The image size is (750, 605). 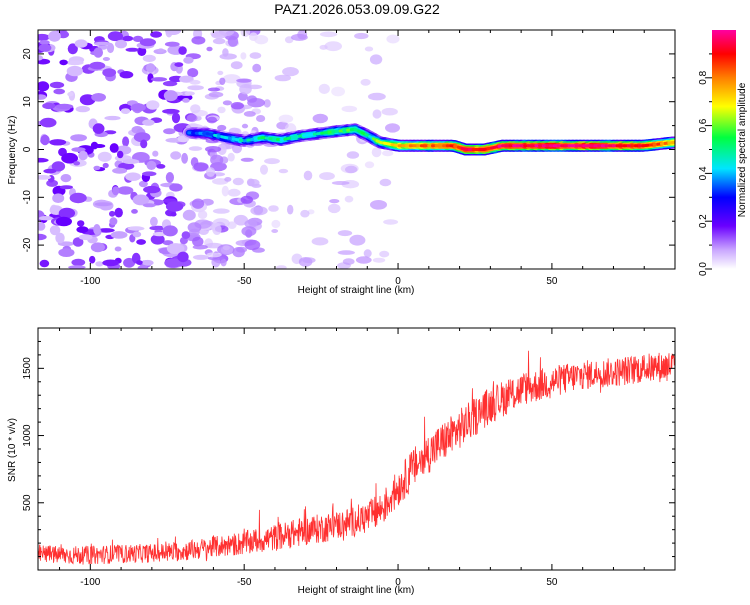 What do you see at coordinates (356, 590) in the screenshot?
I see `snr-xlabel: Height of straight line (km)` at bounding box center [356, 590].